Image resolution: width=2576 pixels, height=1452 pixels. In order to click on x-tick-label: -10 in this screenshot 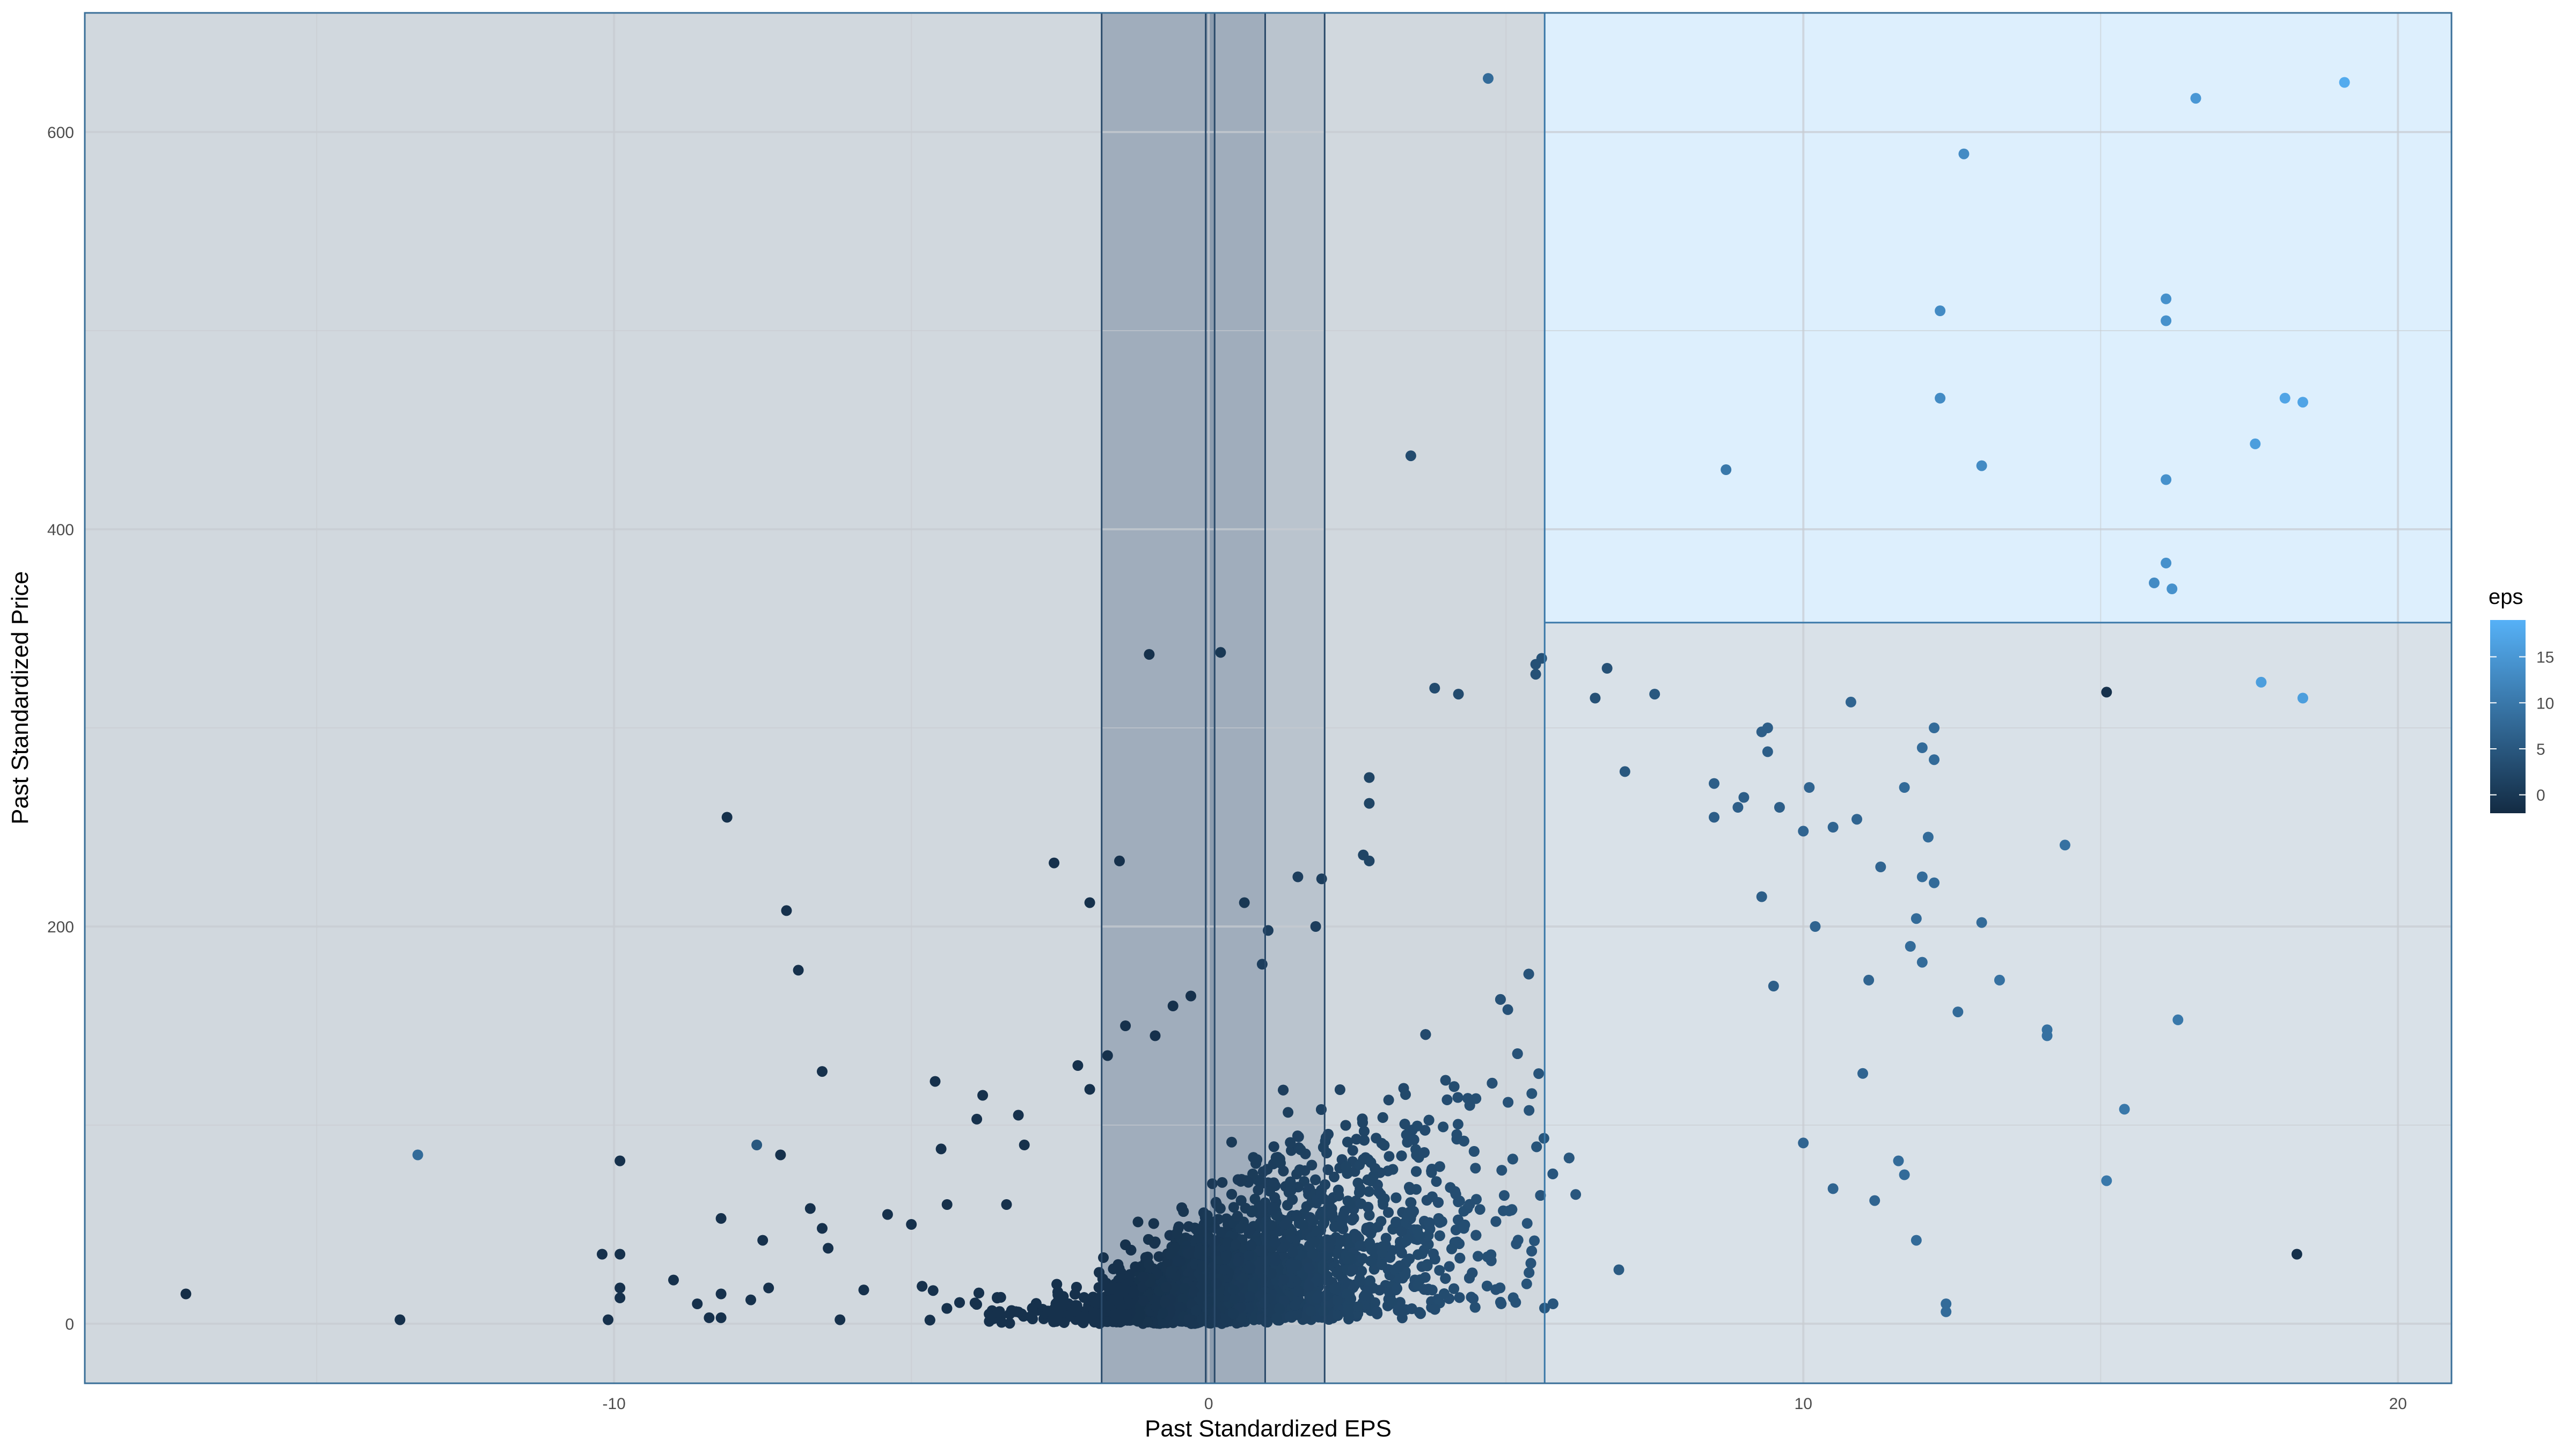, I will do `click(613, 1404)`.